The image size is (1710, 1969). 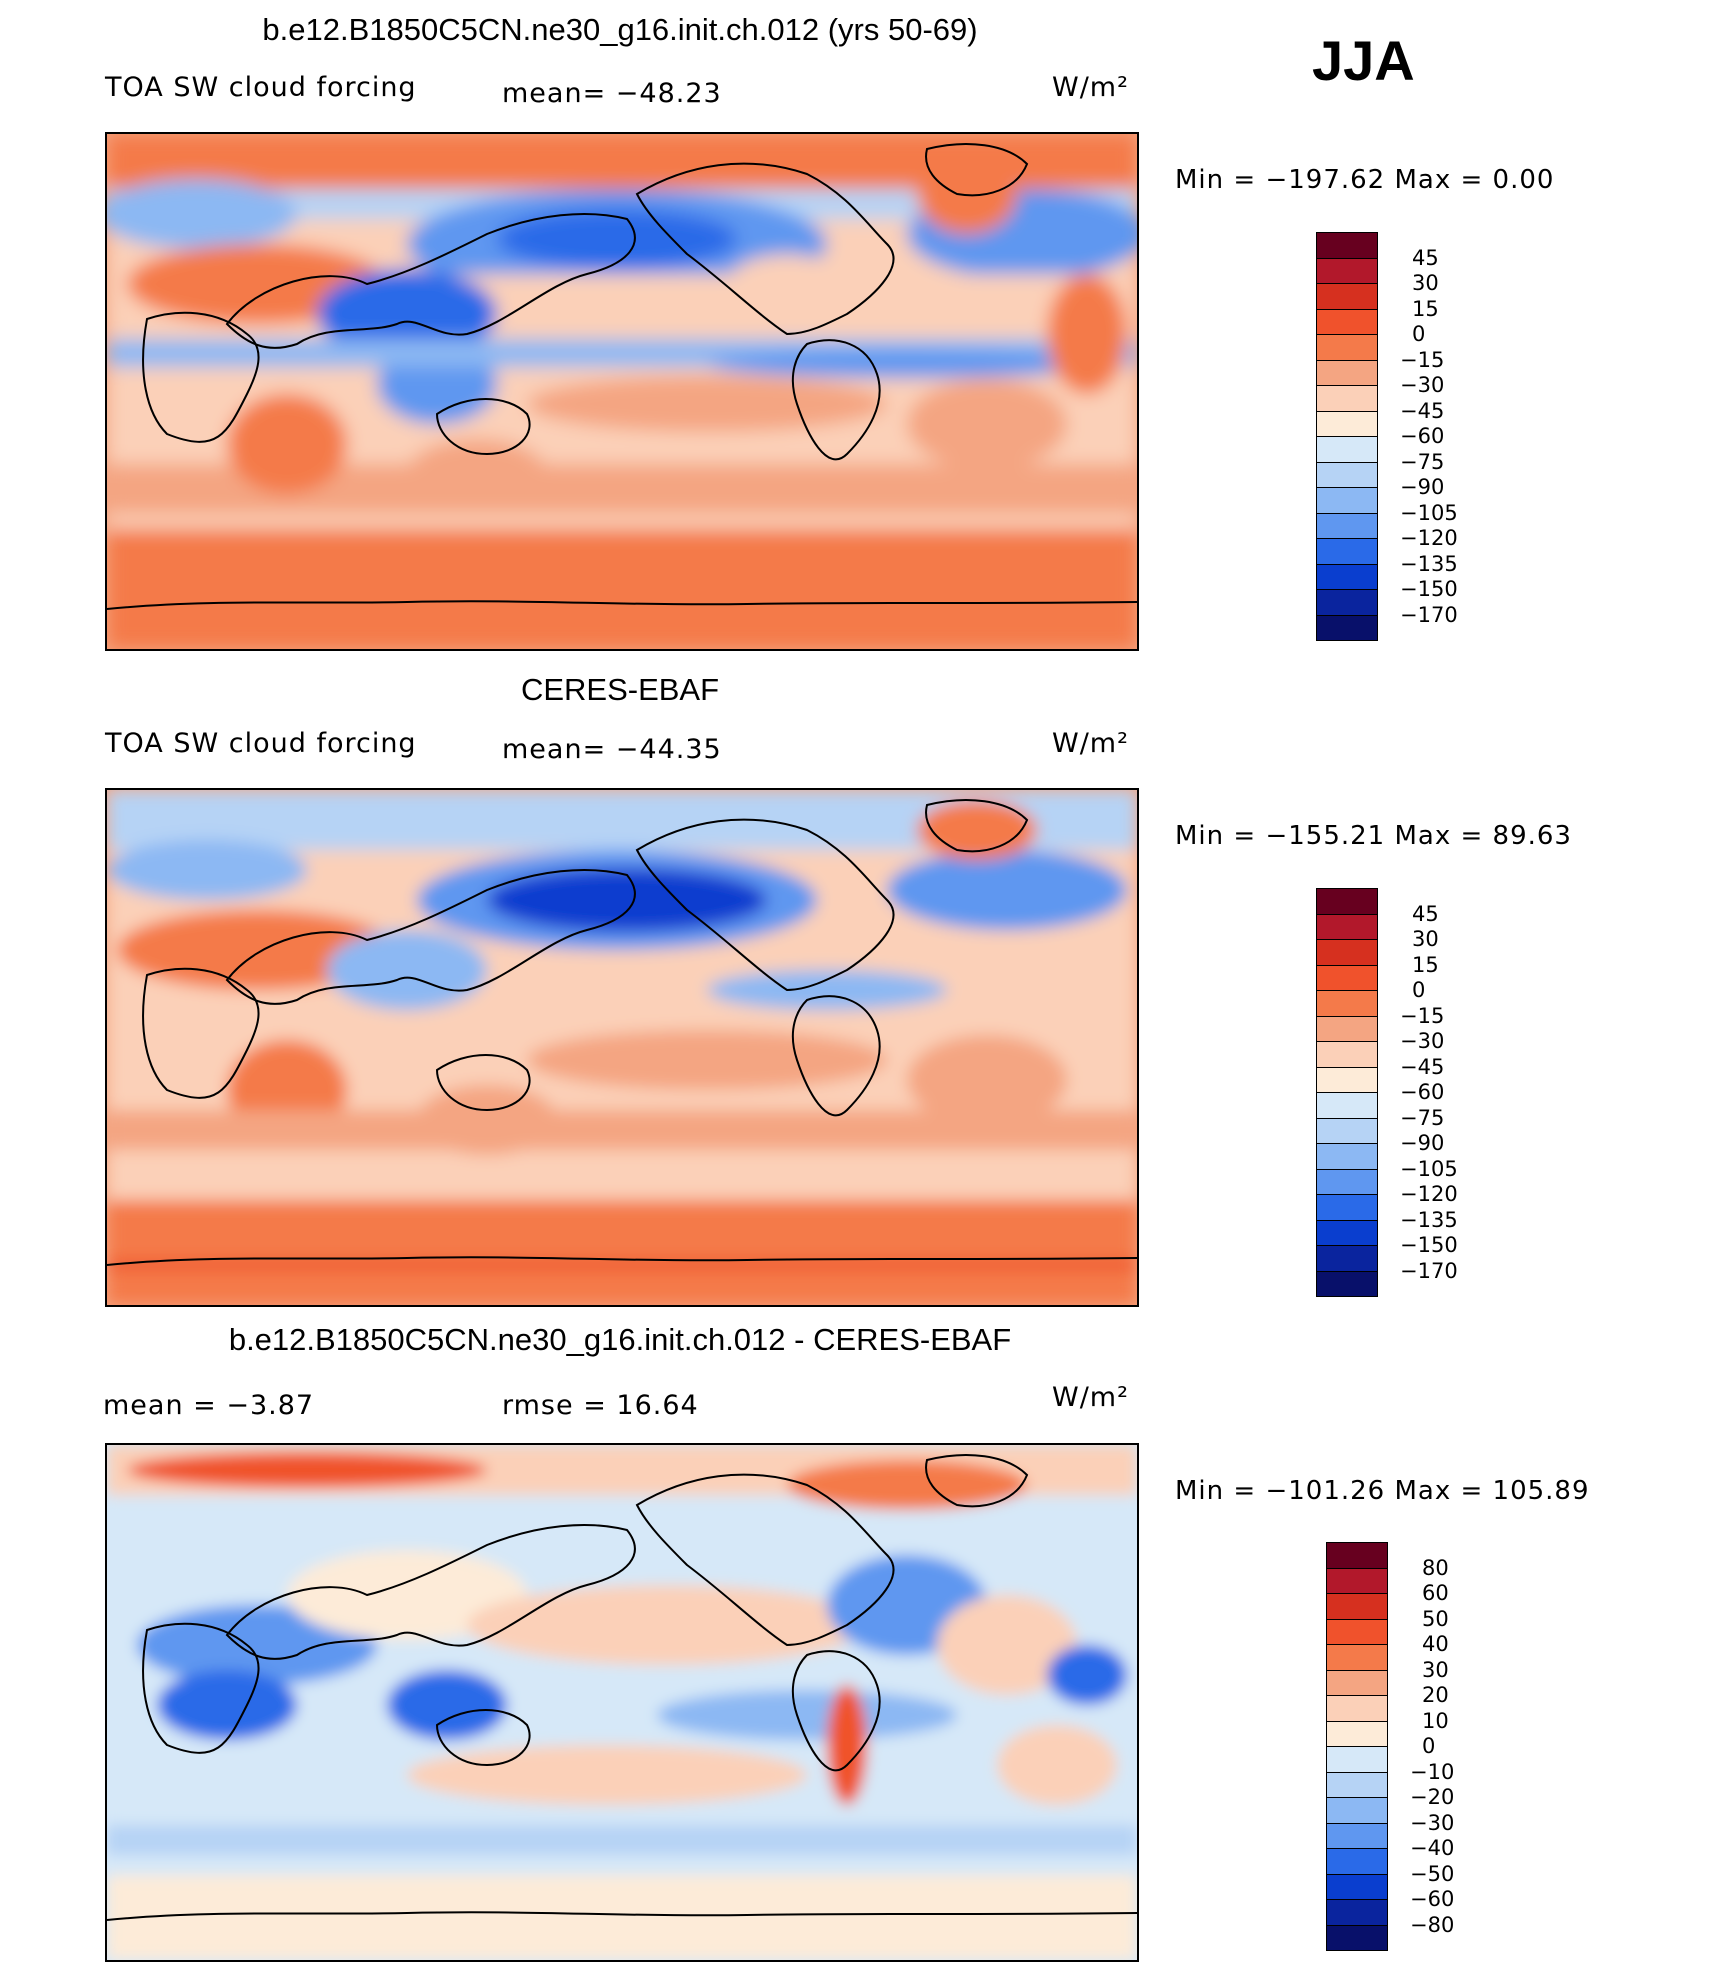 I want to click on panel3-rmse-label: rmse = 16.64, so click(x=600, y=1405).